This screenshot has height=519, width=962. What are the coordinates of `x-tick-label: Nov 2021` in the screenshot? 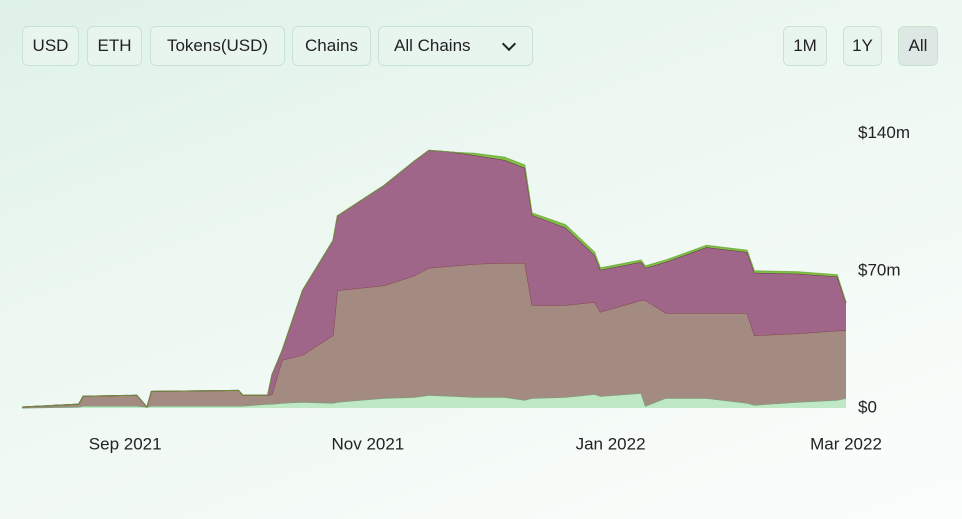 It's located at (367, 443).